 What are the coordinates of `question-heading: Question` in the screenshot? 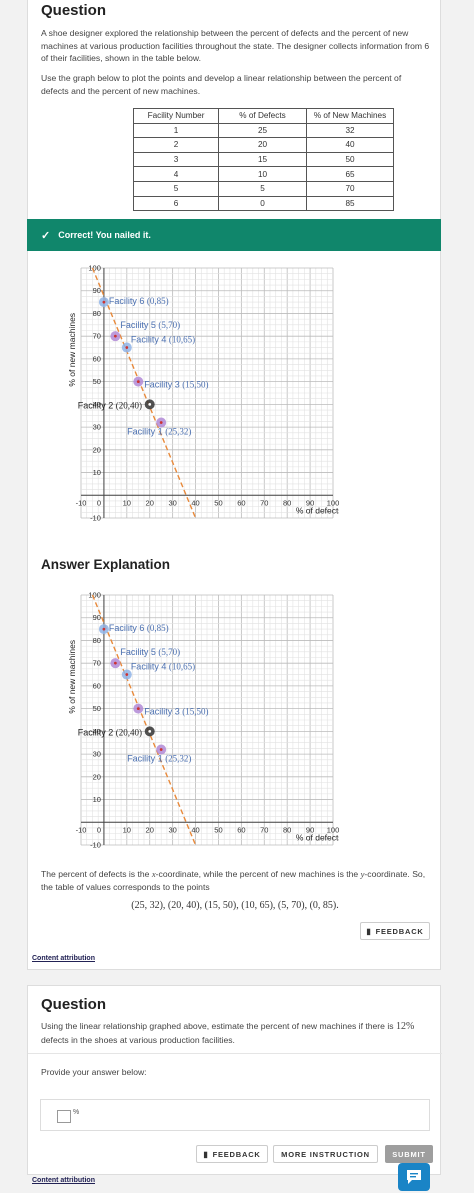 It's located at (74, 10).